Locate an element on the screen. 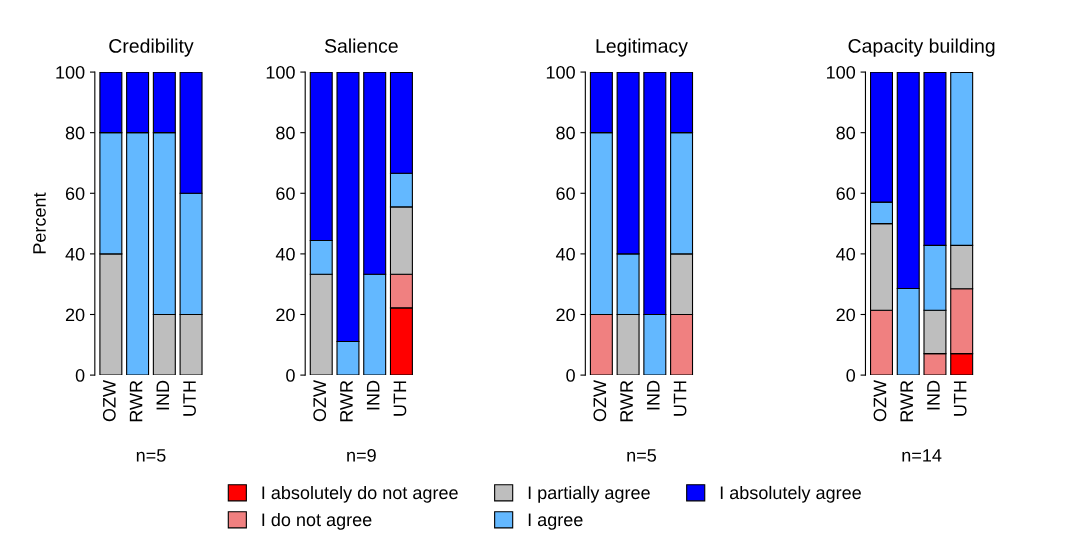  legend-label: I partially agree is located at coordinates (589, 494).